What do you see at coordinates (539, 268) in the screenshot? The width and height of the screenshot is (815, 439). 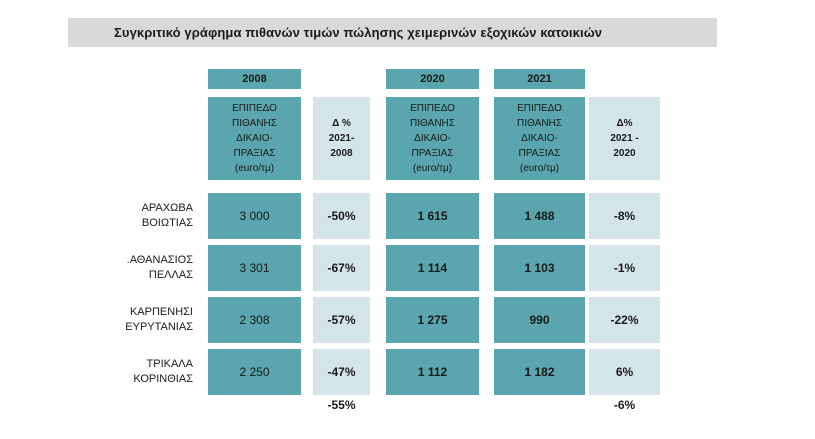 I see `value-level-2021: 1 103` at bounding box center [539, 268].